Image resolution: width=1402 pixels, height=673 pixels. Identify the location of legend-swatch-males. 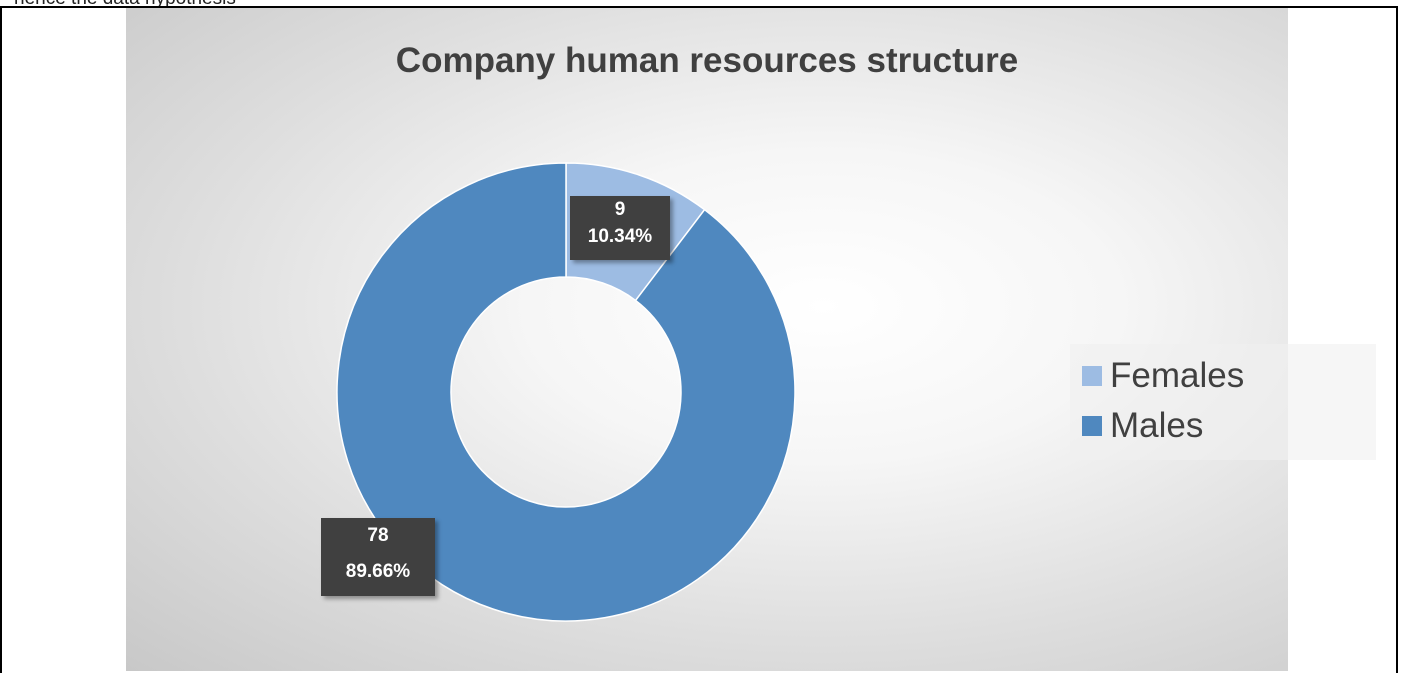
(1092, 426).